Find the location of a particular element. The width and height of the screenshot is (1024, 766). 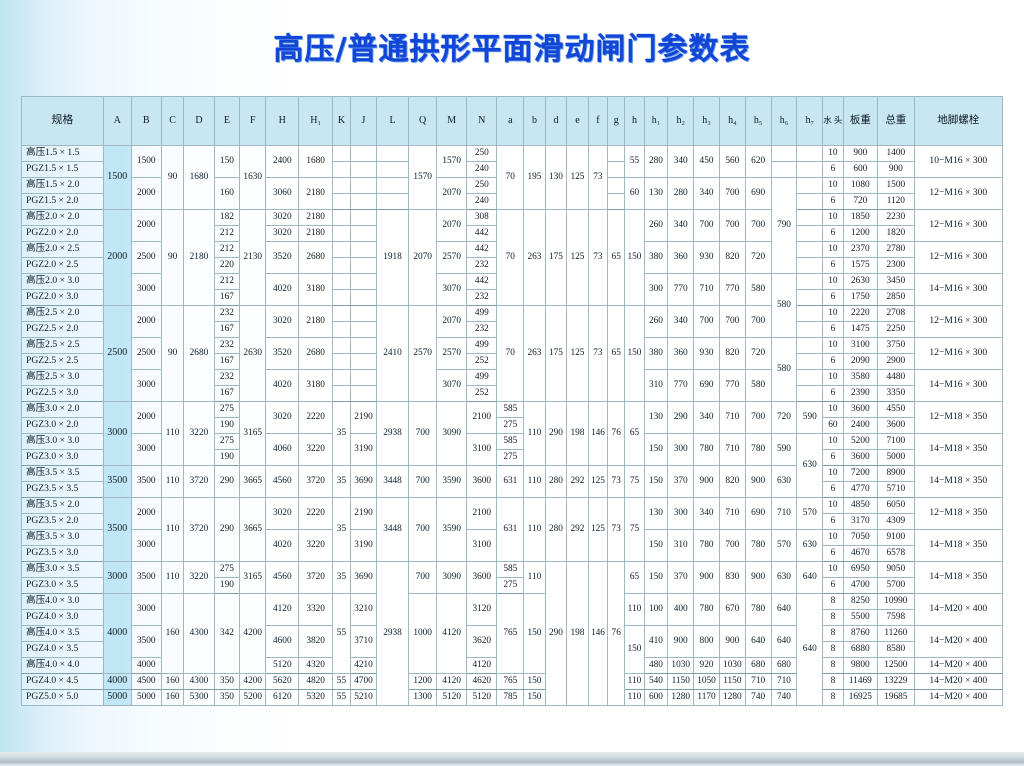

cell-bolt: 14−M18 × 350 is located at coordinates (958, 449).